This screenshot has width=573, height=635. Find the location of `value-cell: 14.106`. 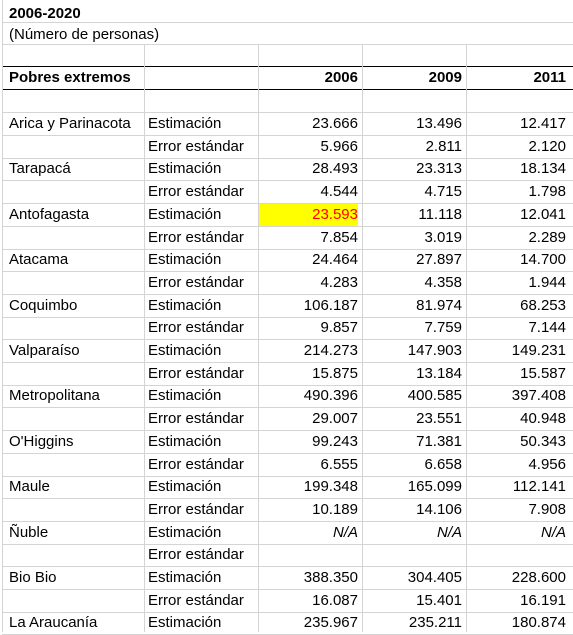

value-cell: 14.106 is located at coordinates (439, 509).